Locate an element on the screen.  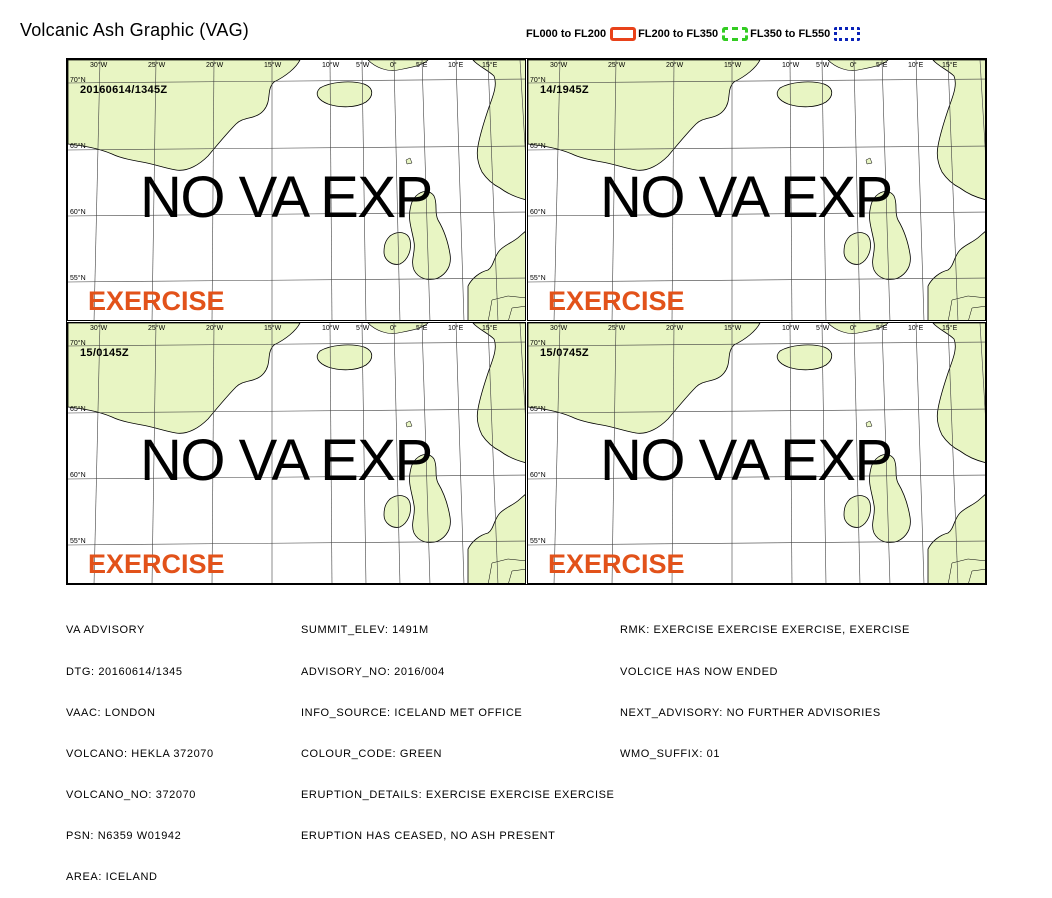
advisory-line: VAAC: LONDON is located at coordinates (111, 712).